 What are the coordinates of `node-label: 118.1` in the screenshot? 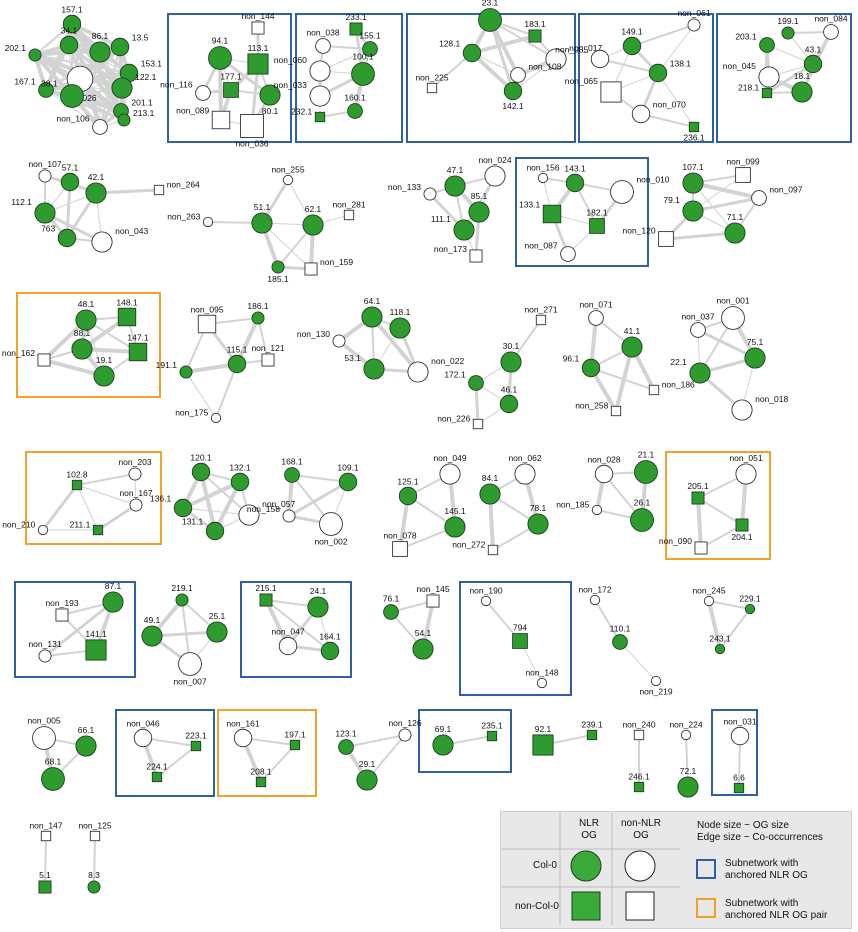 It's located at (400, 312).